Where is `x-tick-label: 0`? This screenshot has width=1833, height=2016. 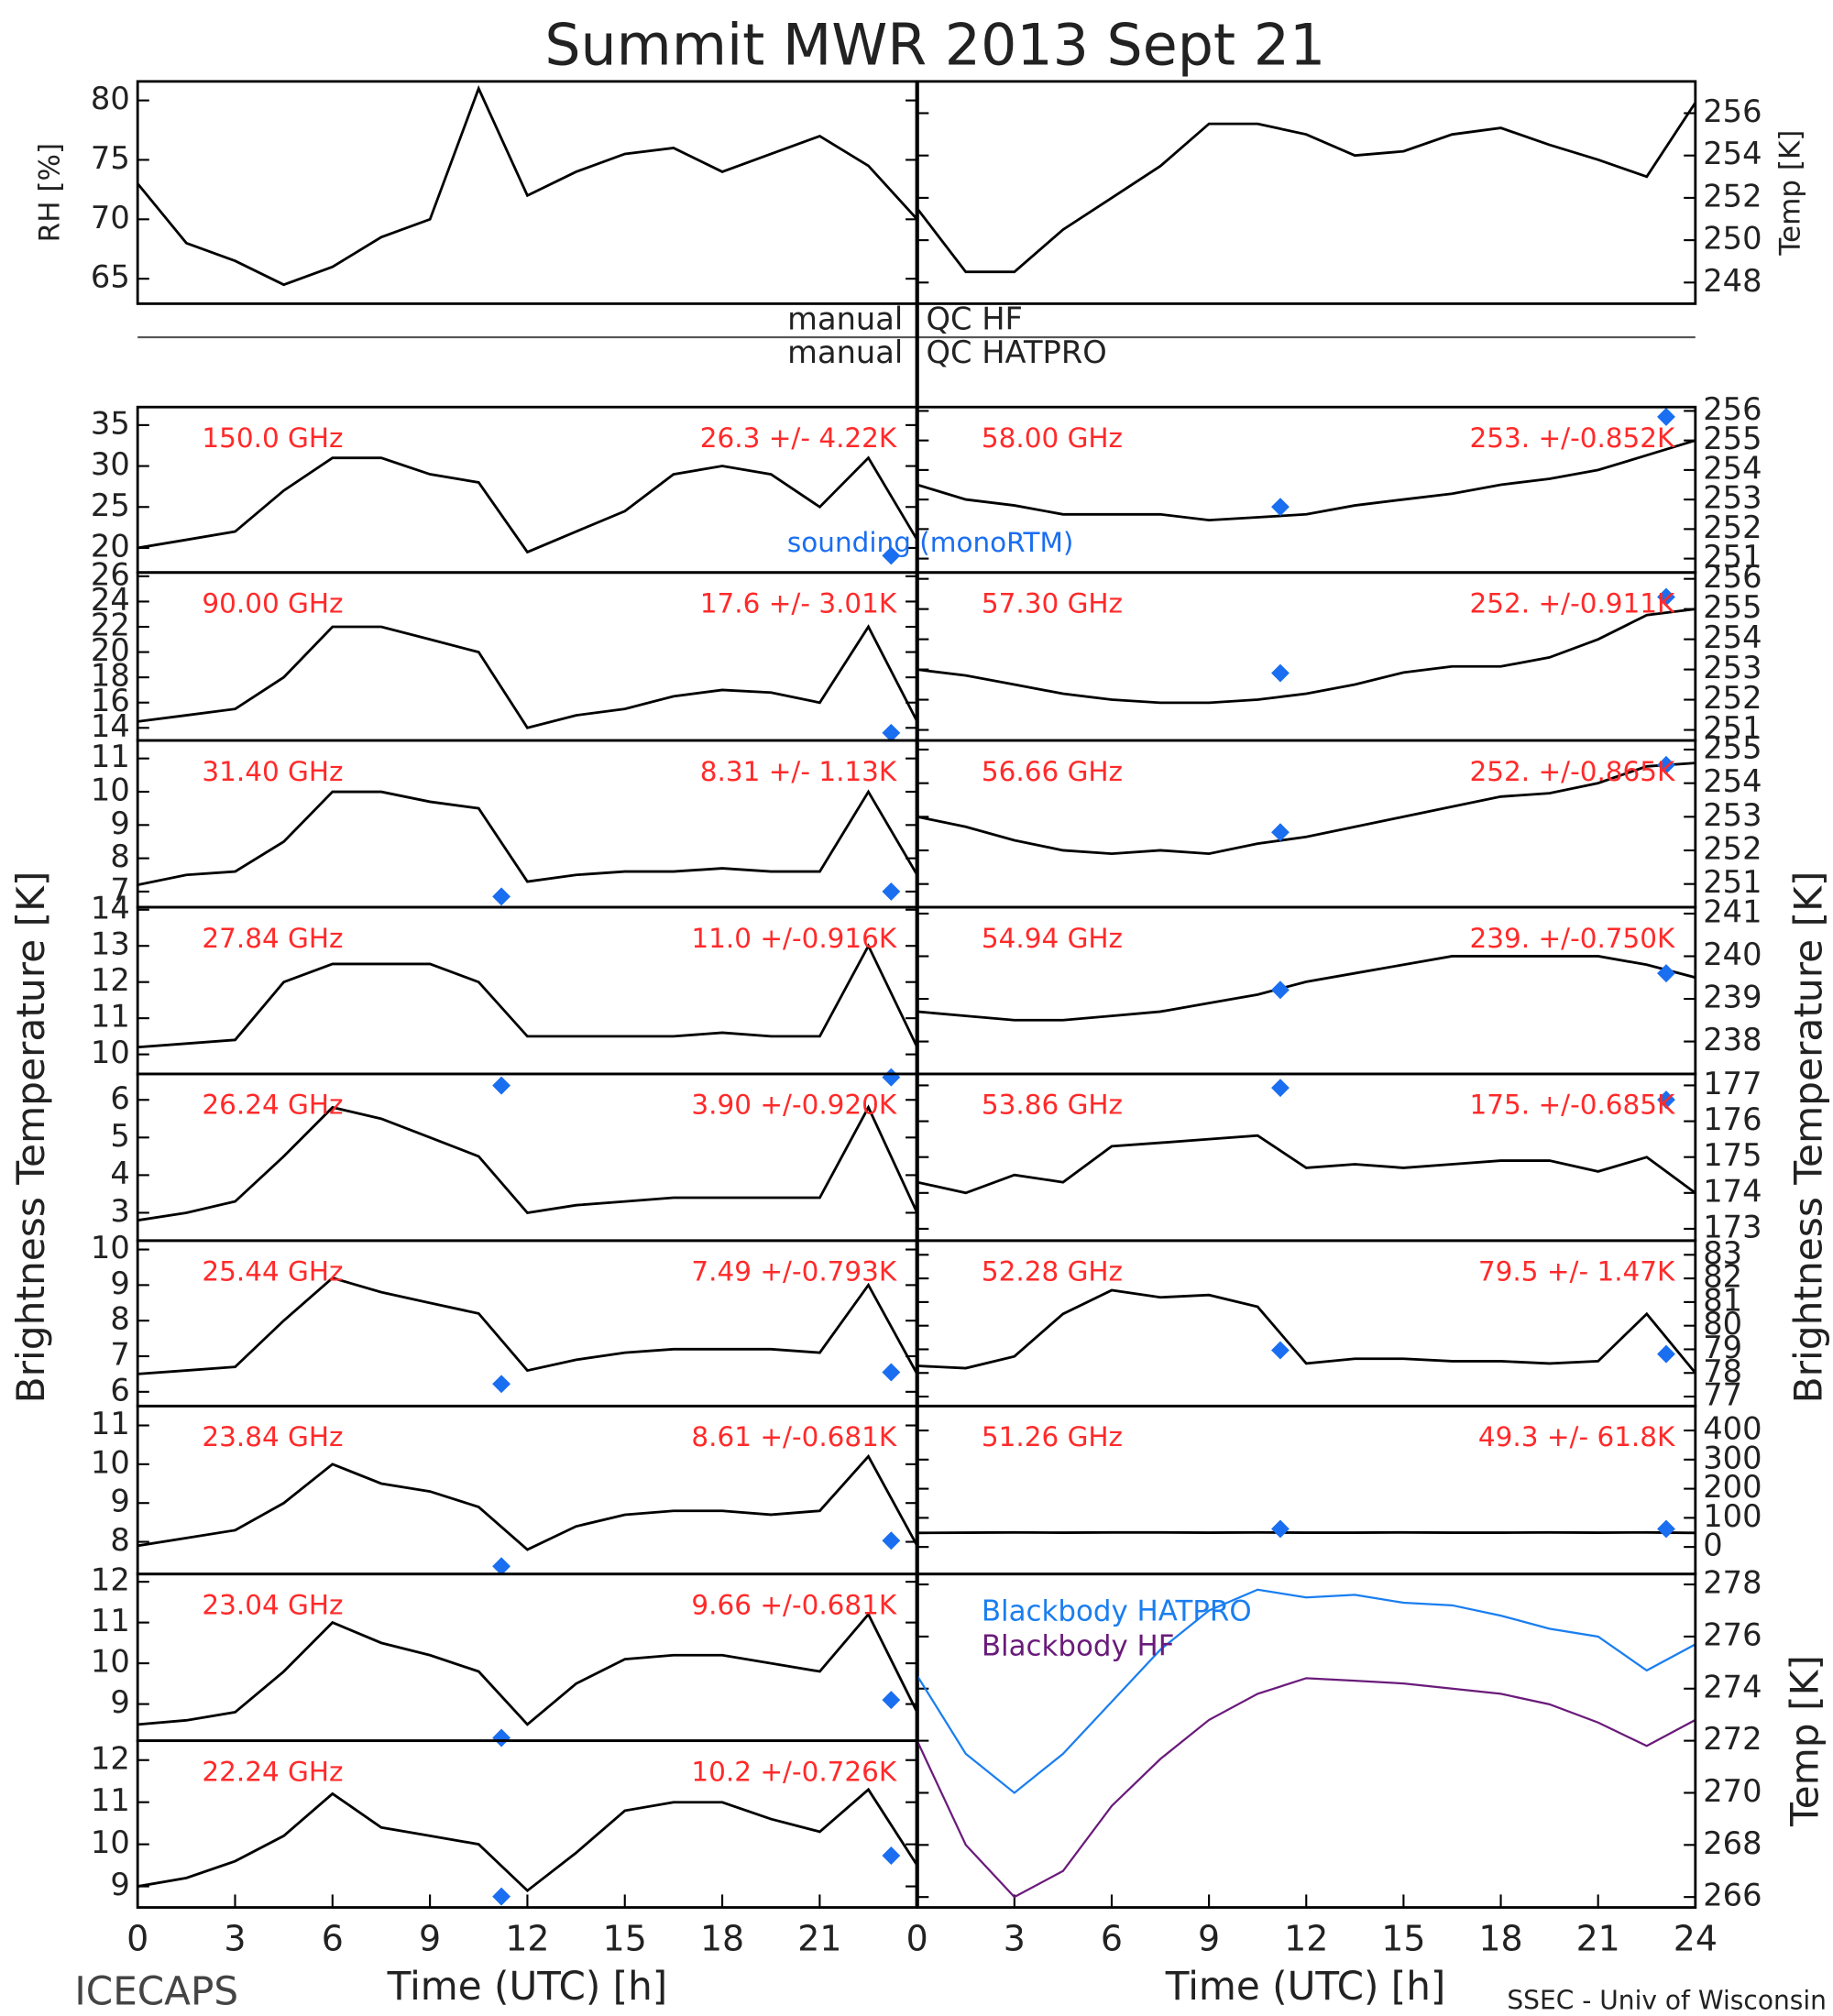
x-tick-label: 0 is located at coordinates (137, 1939).